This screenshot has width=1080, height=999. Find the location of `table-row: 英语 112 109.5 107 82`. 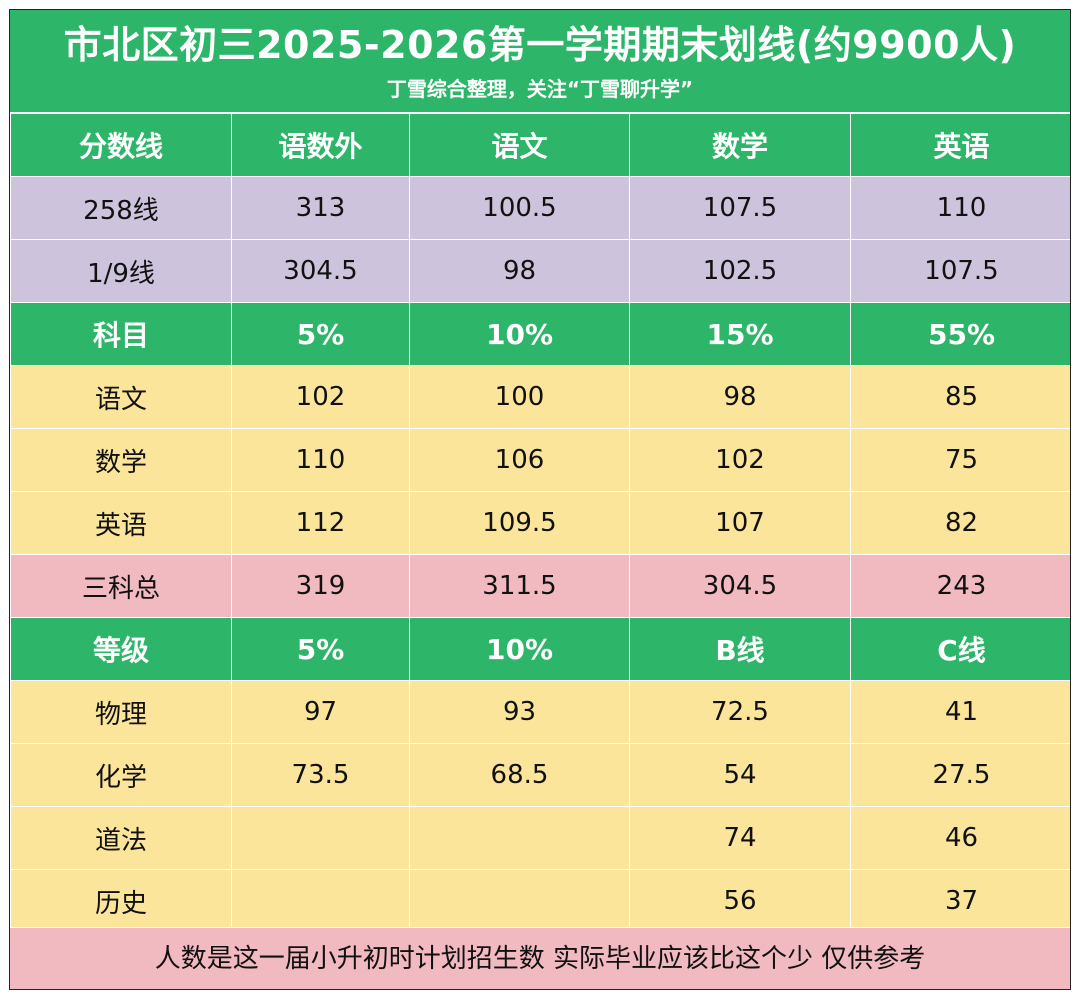

table-row: 英语 112 109.5 107 82 is located at coordinates (540, 523).